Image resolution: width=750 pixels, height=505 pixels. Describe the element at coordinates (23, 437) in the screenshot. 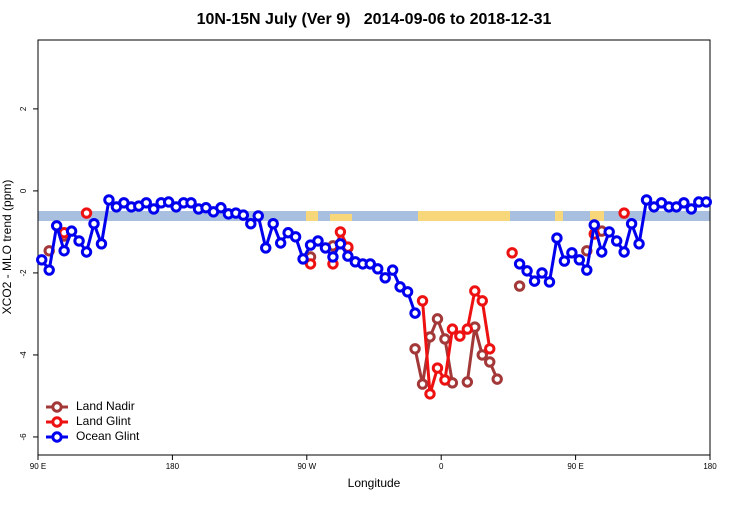

I see `y-tick-label: -6` at that location.